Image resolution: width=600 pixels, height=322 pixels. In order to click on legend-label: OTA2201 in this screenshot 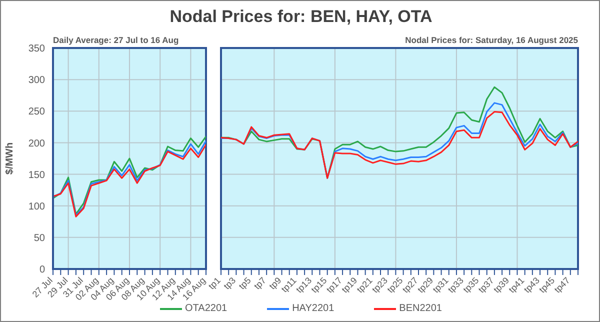, I will do `click(206, 308)`.